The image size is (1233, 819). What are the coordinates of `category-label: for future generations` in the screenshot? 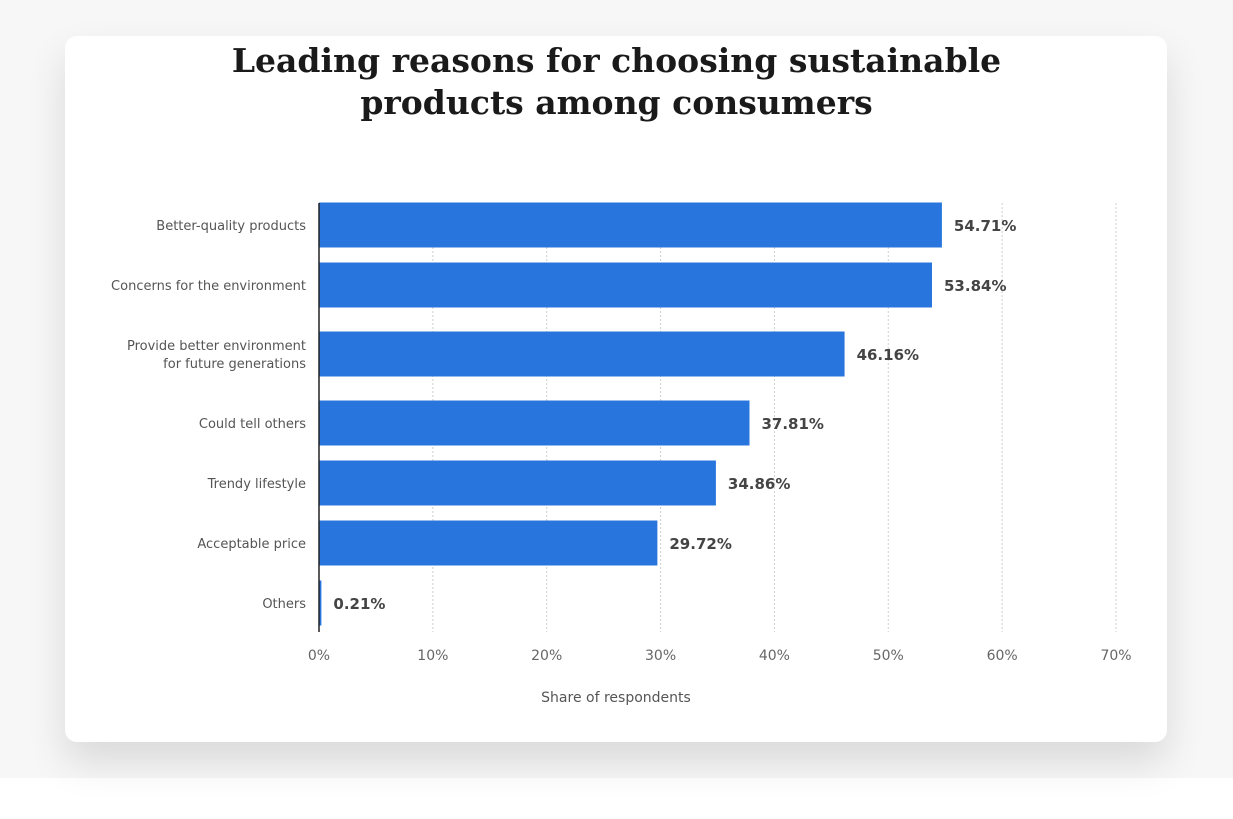 It's located at (234, 364).